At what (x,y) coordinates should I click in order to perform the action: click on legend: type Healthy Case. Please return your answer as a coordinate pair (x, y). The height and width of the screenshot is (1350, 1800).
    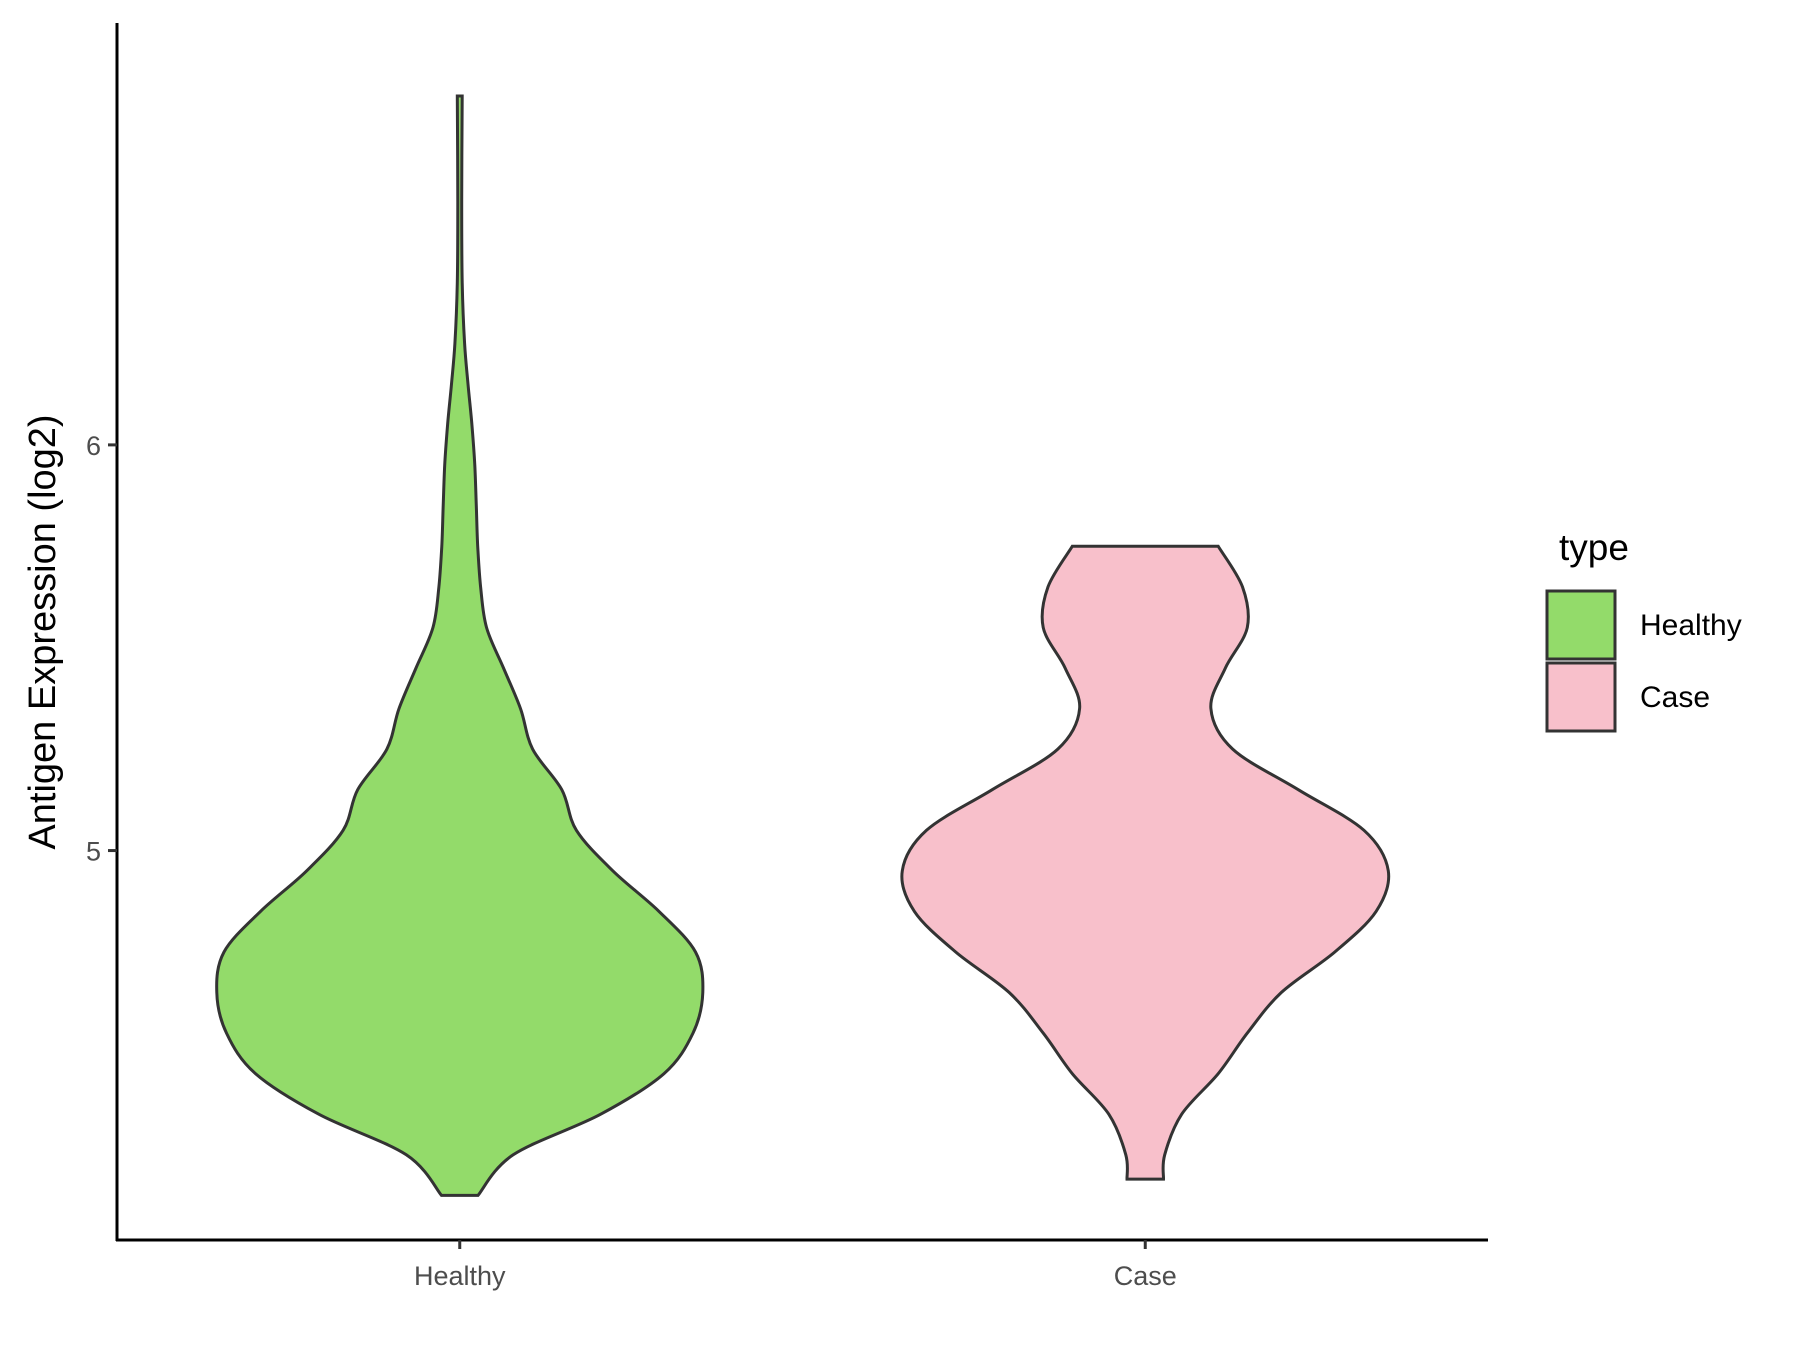
    Looking at the image, I should click on (1643, 630).